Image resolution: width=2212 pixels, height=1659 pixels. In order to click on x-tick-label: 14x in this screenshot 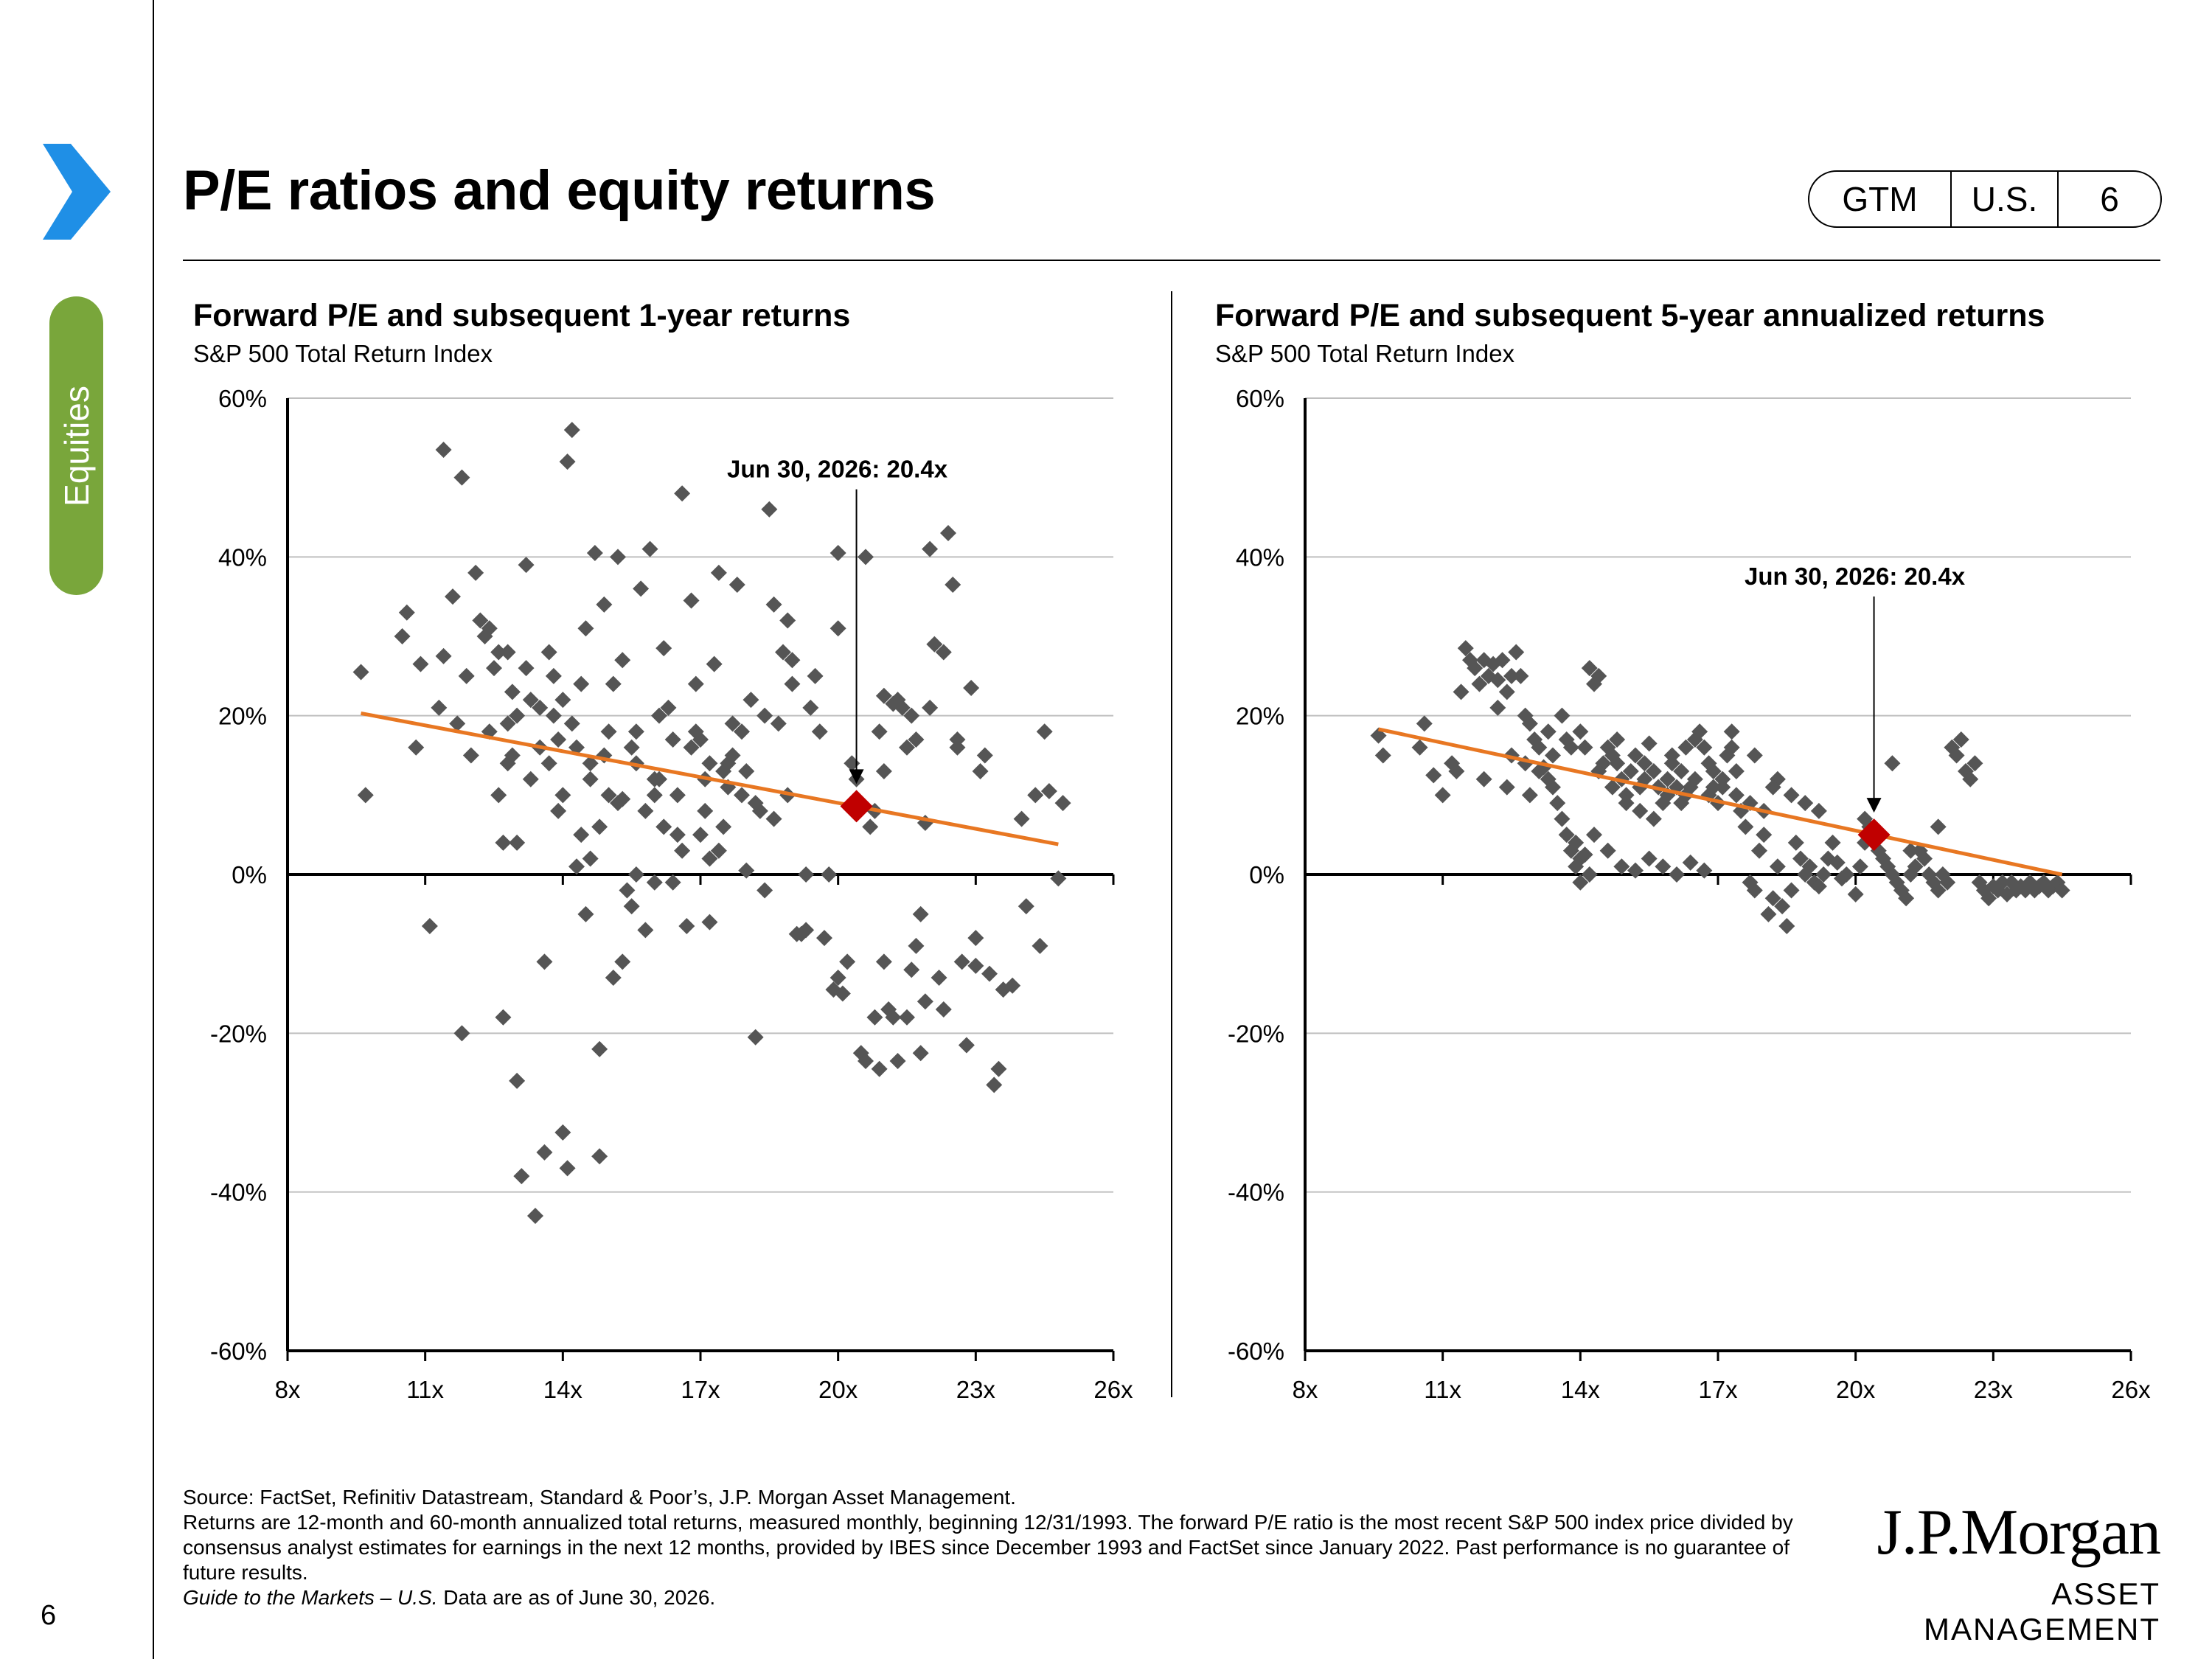, I will do `click(563, 1389)`.